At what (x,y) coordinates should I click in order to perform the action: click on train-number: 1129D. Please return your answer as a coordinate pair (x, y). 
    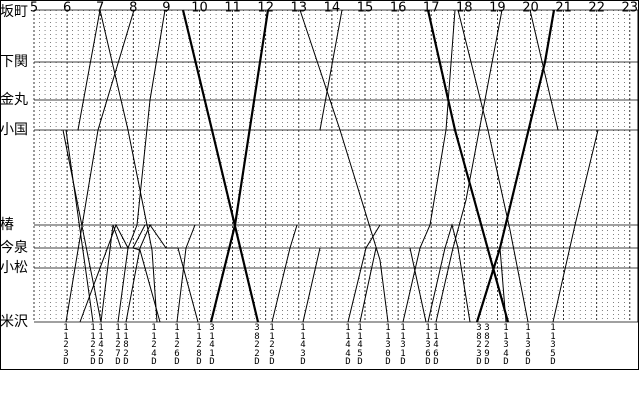
    Looking at the image, I should click on (272, 345).